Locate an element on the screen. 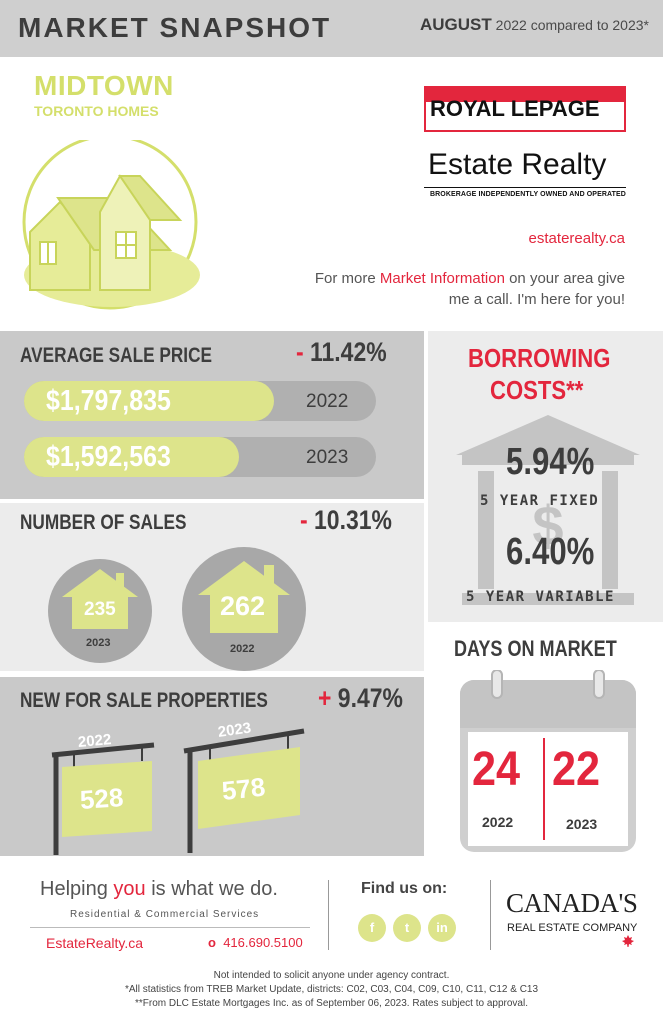 Image resolution: width=663 pixels, height=1024 pixels. price-bar-2023: $1,592,563 2023 is located at coordinates (200, 457).